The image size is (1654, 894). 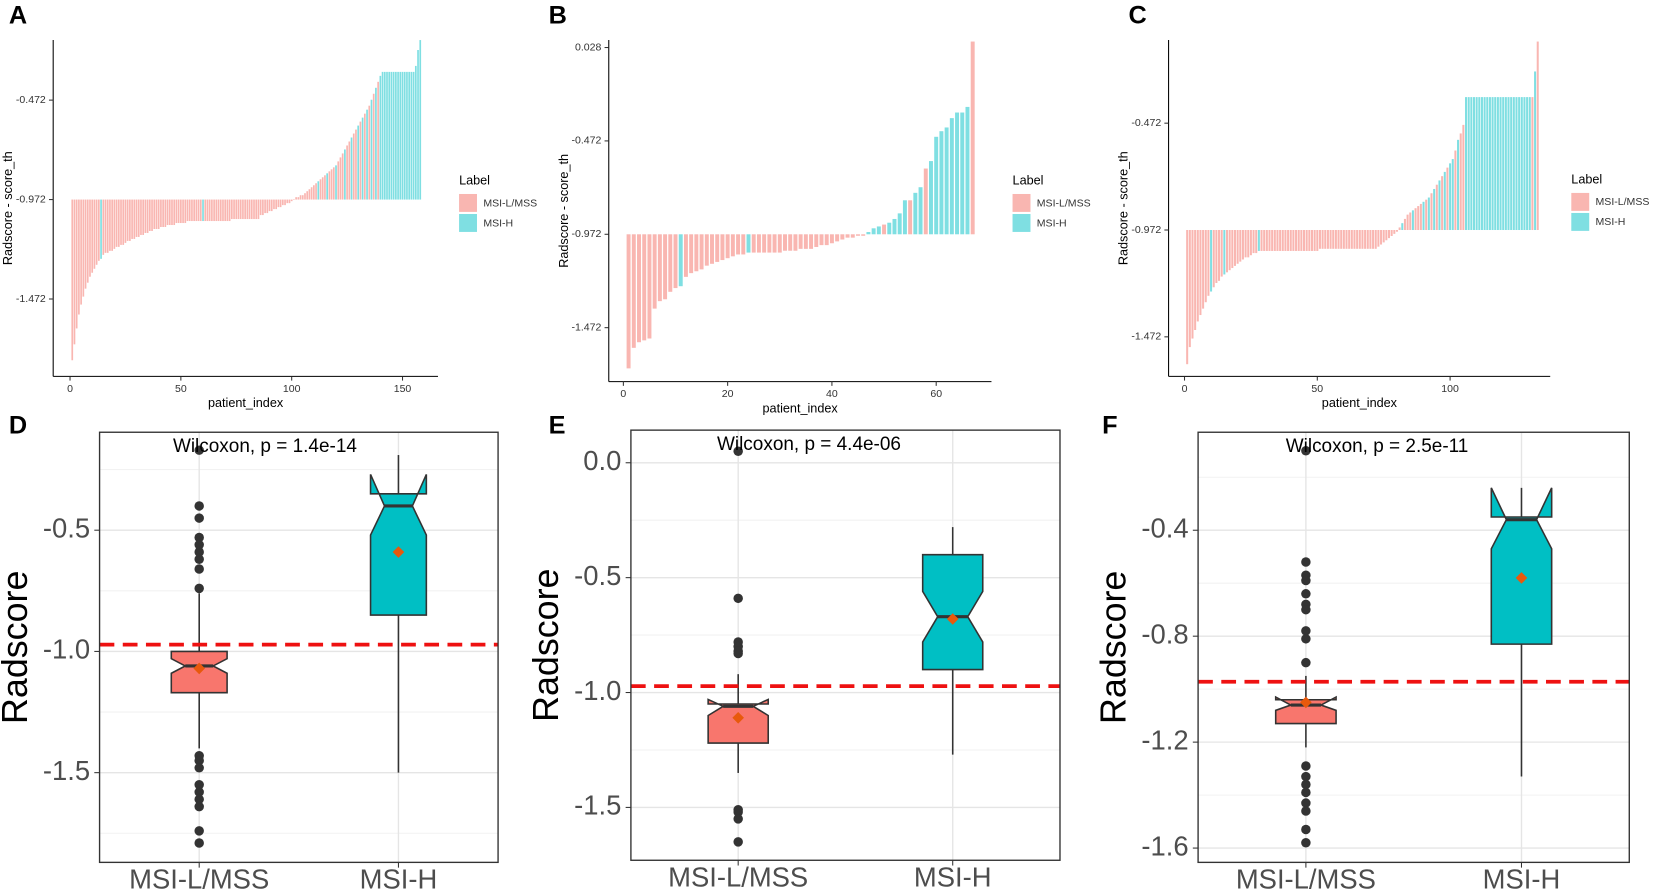 What do you see at coordinates (1164, 633) in the screenshot?
I see `y-tick-label: -0.8` at bounding box center [1164, 633].